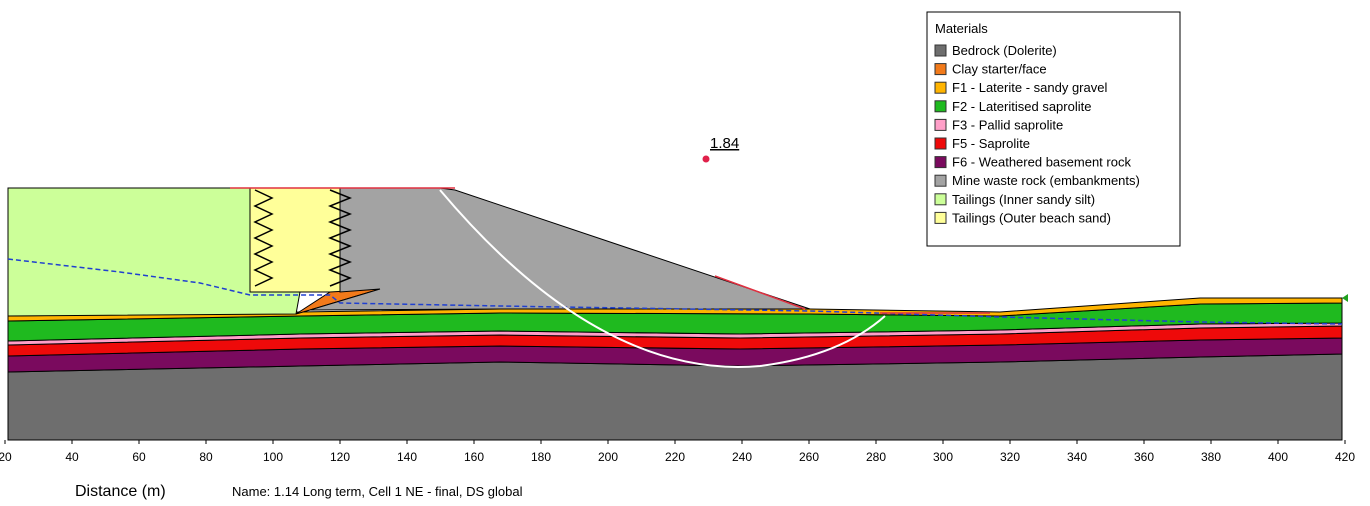  I want to click on load-lines, so click(610, 250).